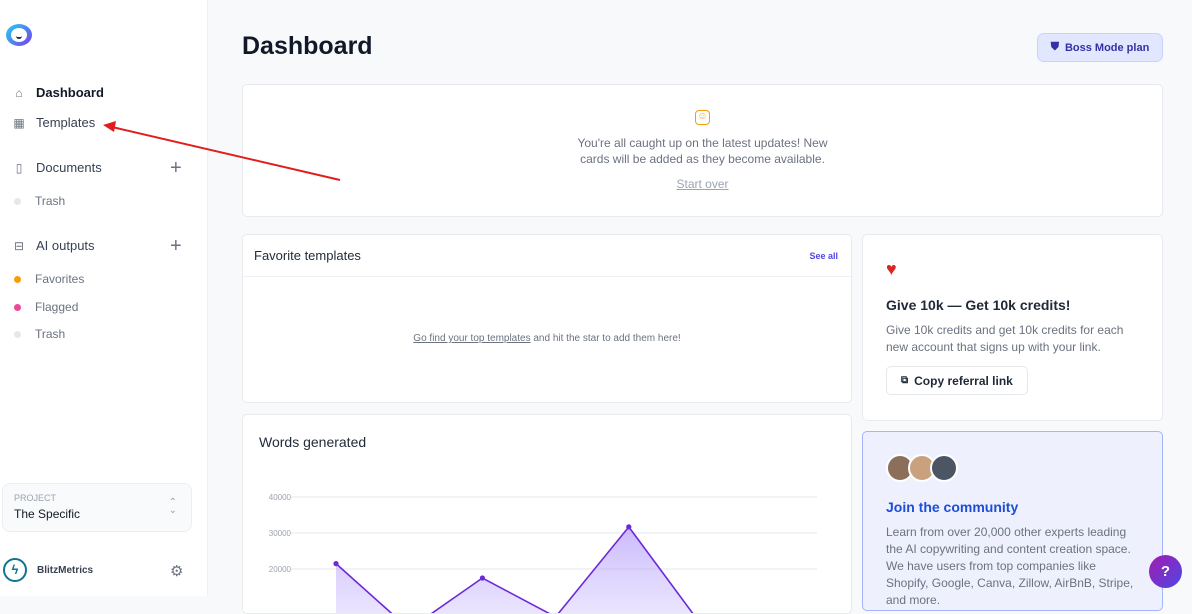 The height and width of the screenshot is (614, 1192). What do you see at coordinates (19, 122) in the screenshot?
I see `grid-icon: ▦` at bounding box center [19, 122].